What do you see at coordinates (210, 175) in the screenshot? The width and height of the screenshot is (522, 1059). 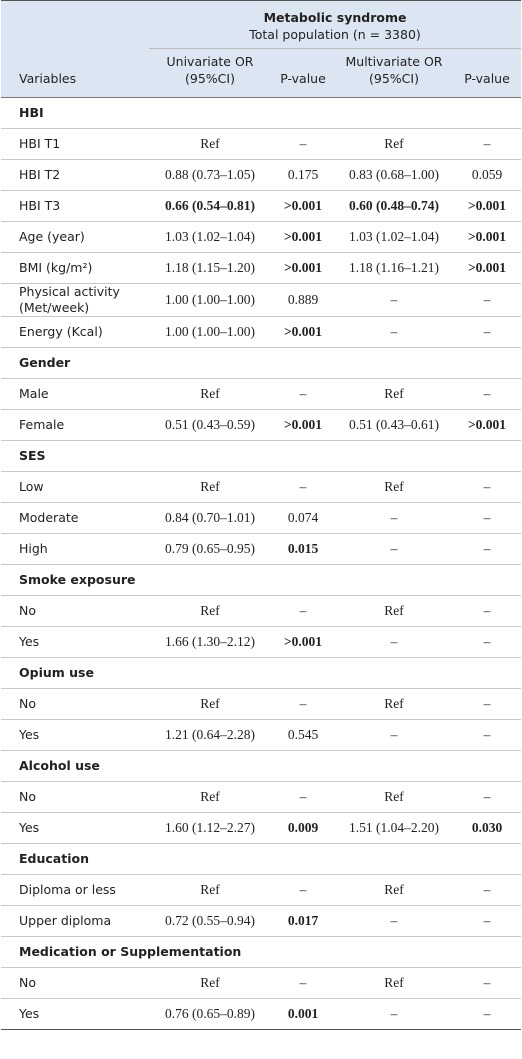 I see `value-cell: 0.88 (0.73–1.05)` at bounding box center [210, 175].